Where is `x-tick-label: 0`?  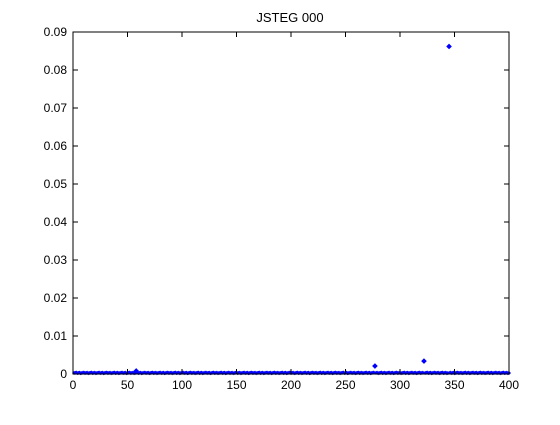 x-tick-label: 0 is located at coordinates (73, 385).